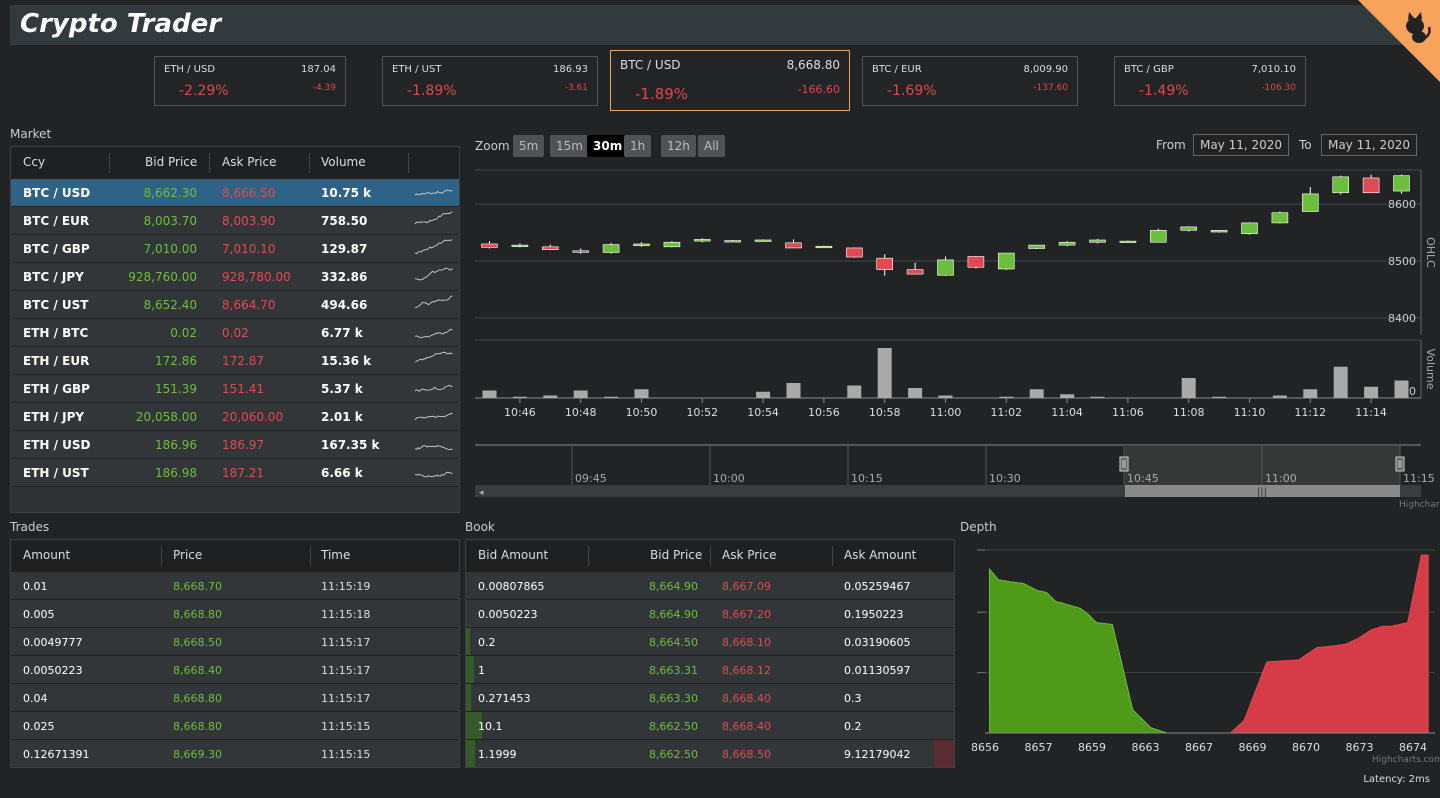  Describe the element at coordinates (1329, 644) in the screenshot. I see `asks-area` at that location.